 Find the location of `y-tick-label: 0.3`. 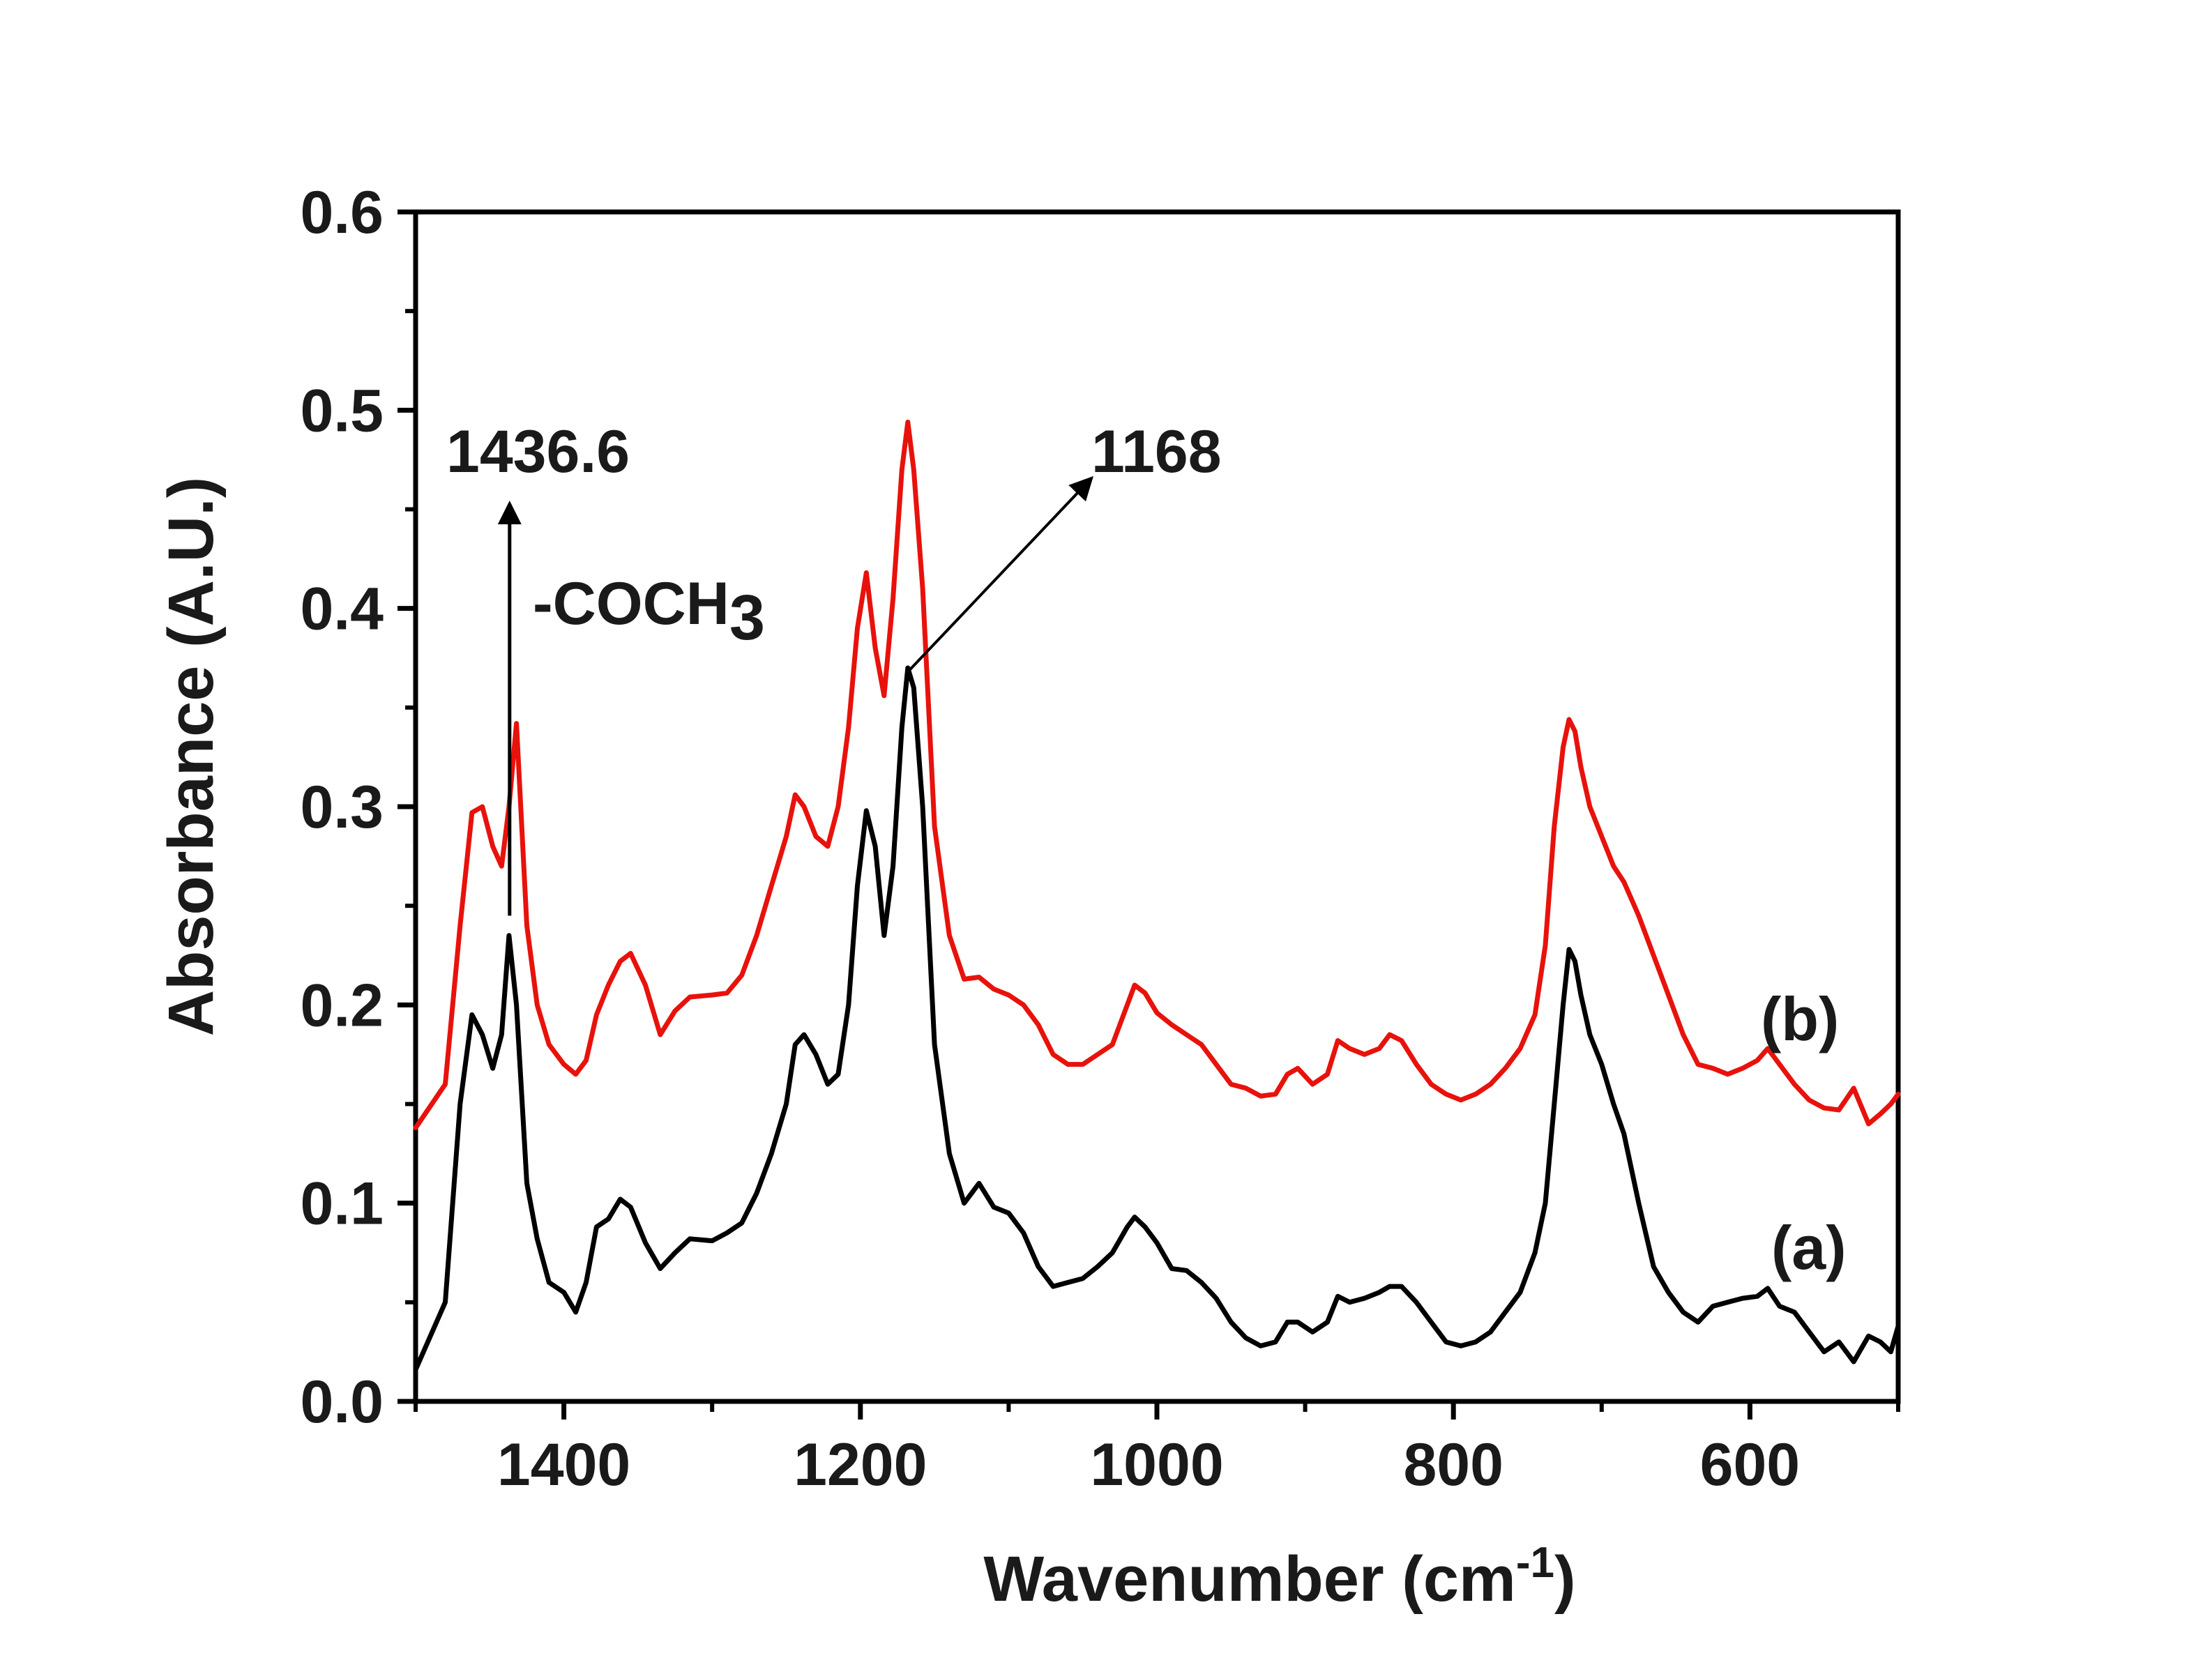

y-tick-label: 0.3 is located at coordinates (342, 807).